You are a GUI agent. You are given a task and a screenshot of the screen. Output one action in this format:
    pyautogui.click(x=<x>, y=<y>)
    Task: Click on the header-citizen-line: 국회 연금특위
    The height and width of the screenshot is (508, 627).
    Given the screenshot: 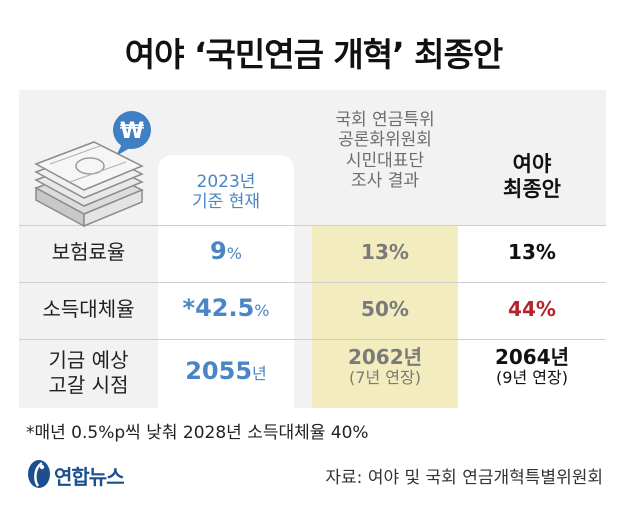 What is the action you would take?
    pyautogui.click(x=385, y=120)
    